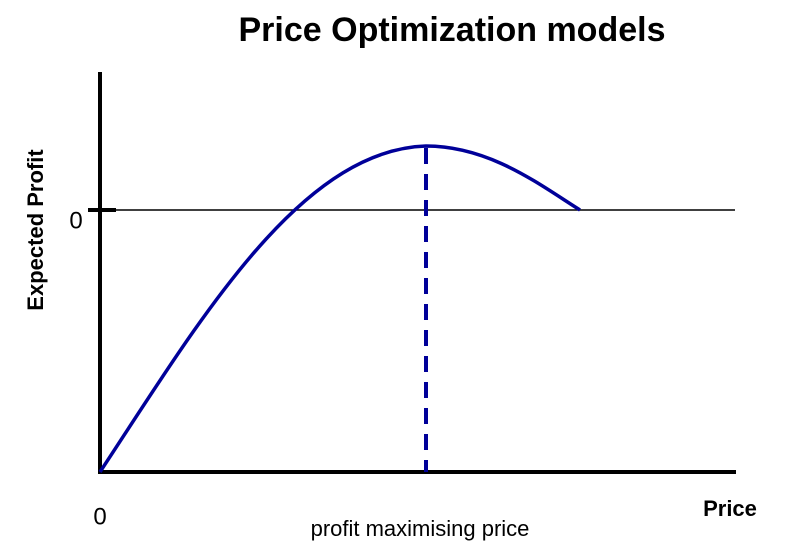 The width and height of the screenshot is (790, 548). What do you see at coordinates (75, 220) in the screenshot?
I see `y-tick-label: 0` at bounding box center [75, 220].